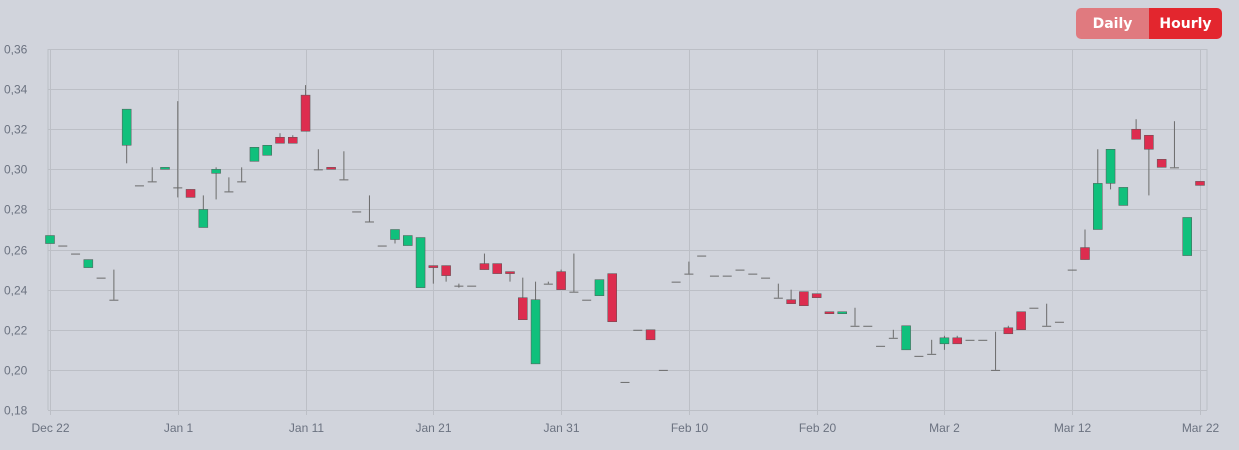  I want to click on y-axis-ticks: 0,36 0,34 0,32 0,30 0,28 0,26 0,24 0,22 0,20 0,18, so click(16, 230).